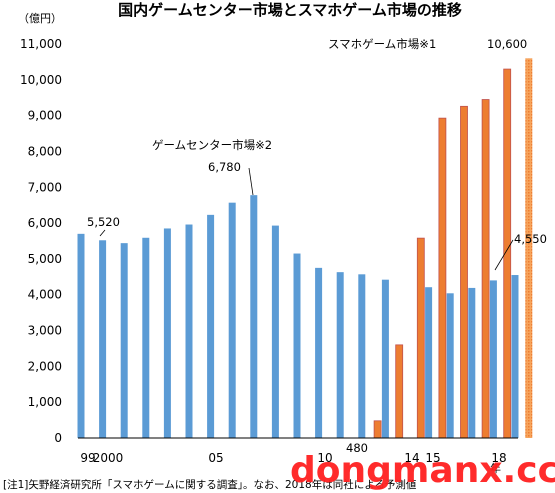 Image resolution: width=555 pixels, height=493 pixels. What do you see at coordinates (41, 80) in the screenshot?
I see `y-tick-label: 10,000` at bounding box center [41, 80].